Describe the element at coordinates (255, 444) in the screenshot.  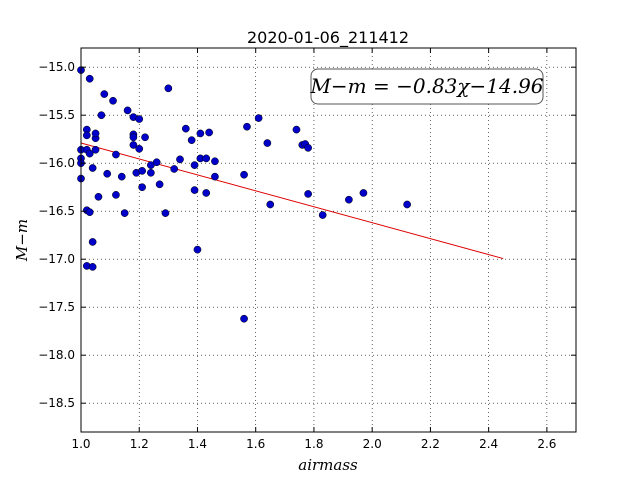
I see `x-tick-label: 1.6` at that location.